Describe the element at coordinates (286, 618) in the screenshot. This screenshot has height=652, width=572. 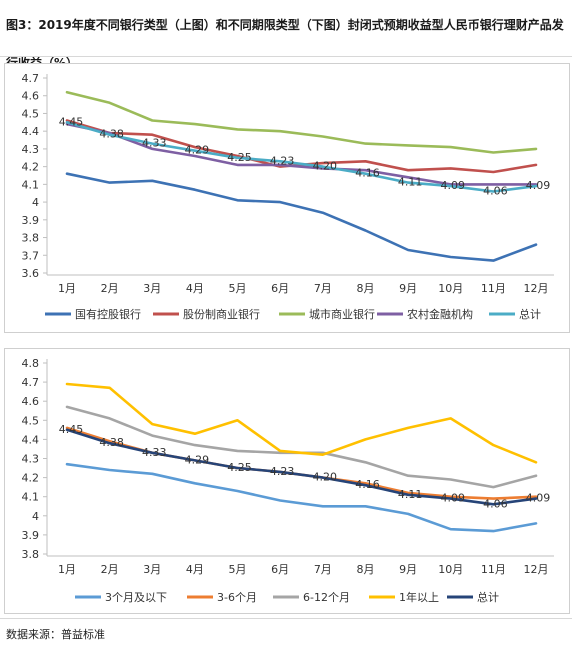
I see `footer-divider` at that location.